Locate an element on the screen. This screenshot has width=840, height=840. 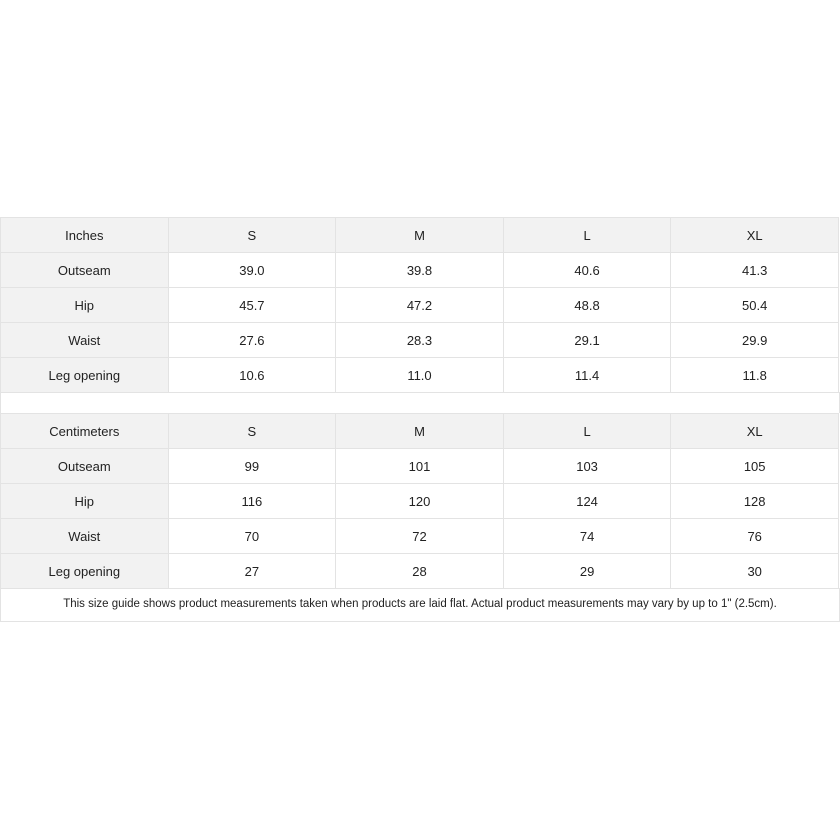
measurement-value: 29.1 is located at coordinates (587, 340).